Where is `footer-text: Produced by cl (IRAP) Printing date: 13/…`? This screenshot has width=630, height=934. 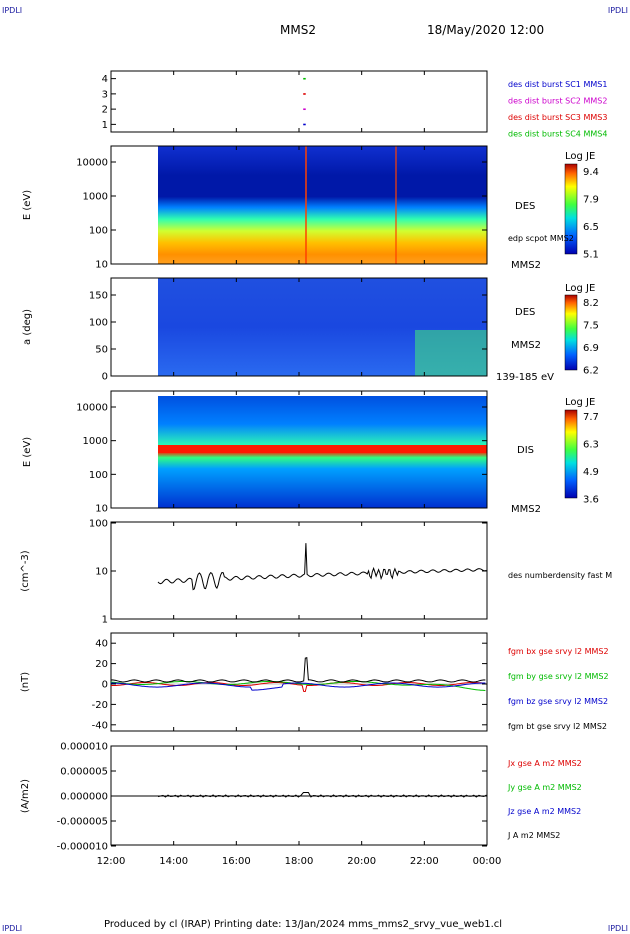 footer-text: Produced by cl (IRAP) Printing date: 13/… is located at coordinates (303, 924).